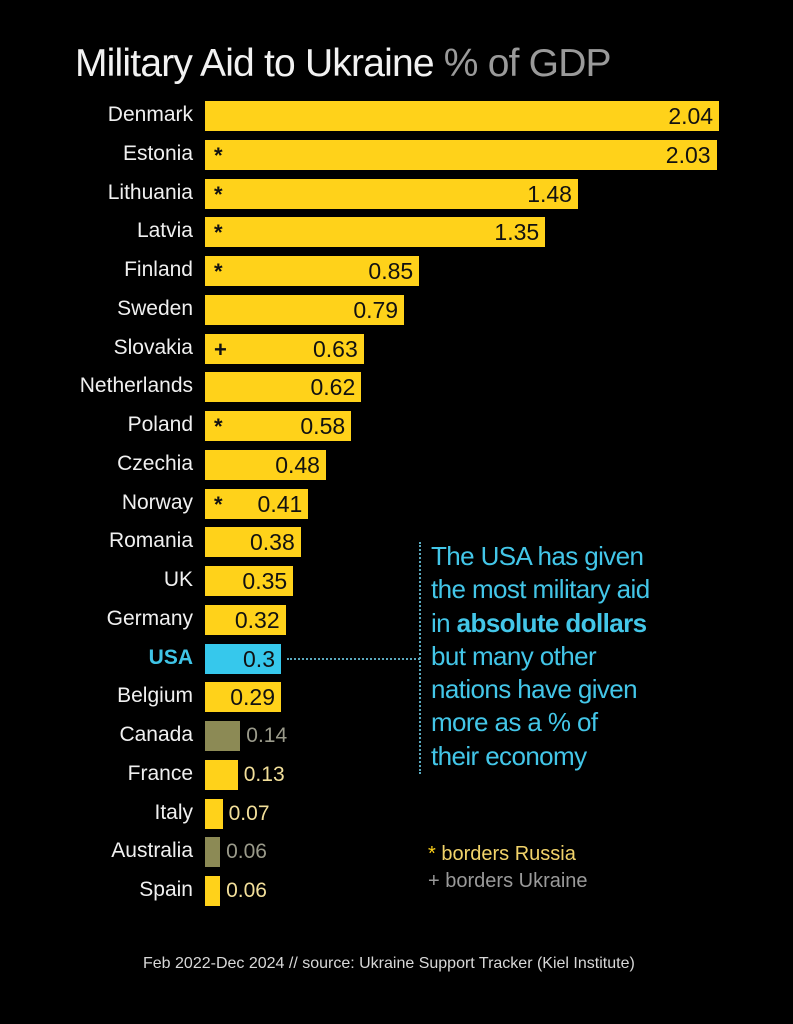 The image size is (793, 1024). I want to click on annotation-text: but many other, so click(514, 655).